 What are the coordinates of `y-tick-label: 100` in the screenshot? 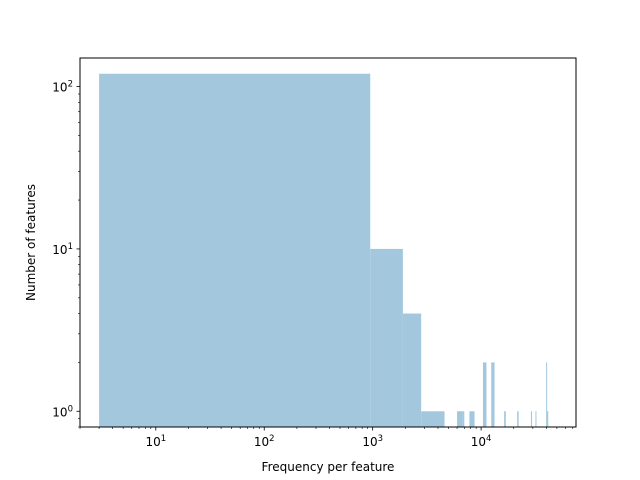 It's located at (62, 411).